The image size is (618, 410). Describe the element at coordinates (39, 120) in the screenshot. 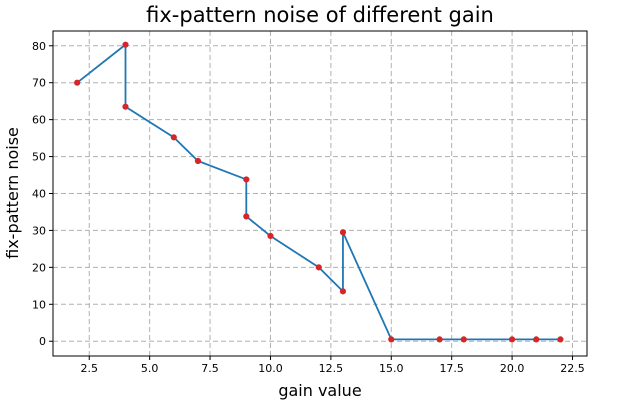

I see `y-tick-label: 60` at that location.